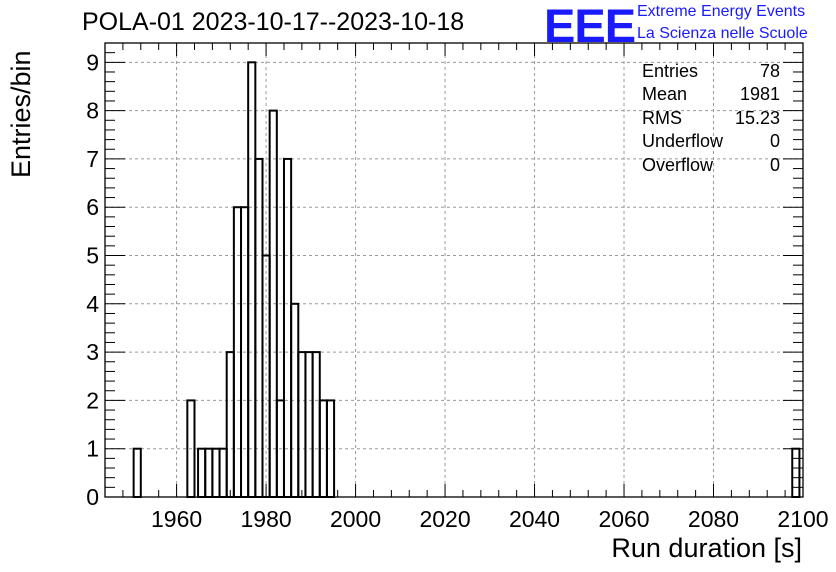  I want to click on y-tick-label: 8, so click(92, 111).